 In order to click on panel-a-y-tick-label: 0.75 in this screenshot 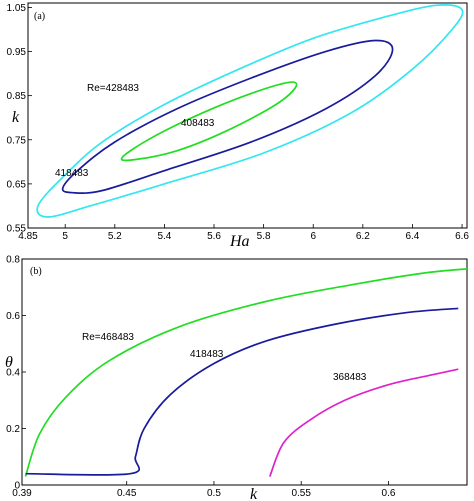, I will do `click(17, 140)`.